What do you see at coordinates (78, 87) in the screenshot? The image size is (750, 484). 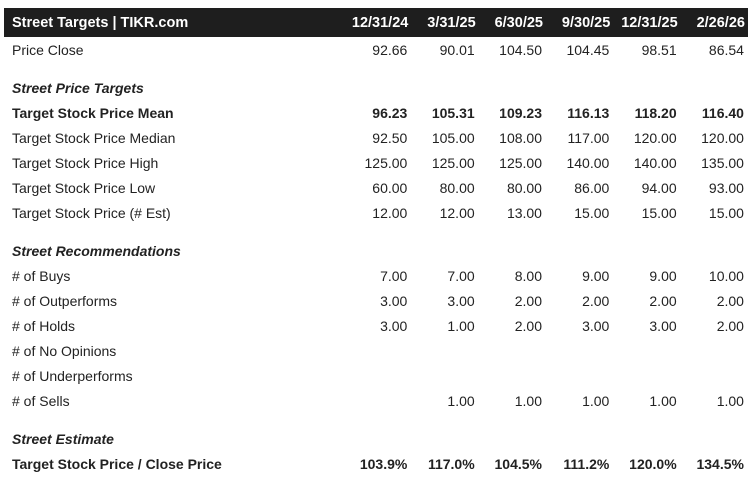 I see `section-label: Street Price Targets` at bounding box center [78, 87].